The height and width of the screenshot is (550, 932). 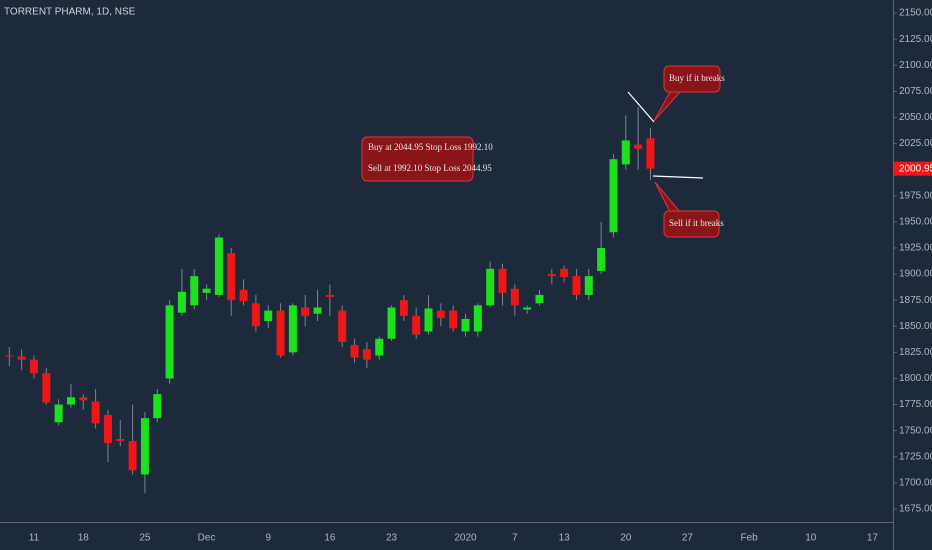 What do you see at coordinates (565, 538) in the screenshot?
I see `x-tick-label: 13` at bounding box center [565, 538].